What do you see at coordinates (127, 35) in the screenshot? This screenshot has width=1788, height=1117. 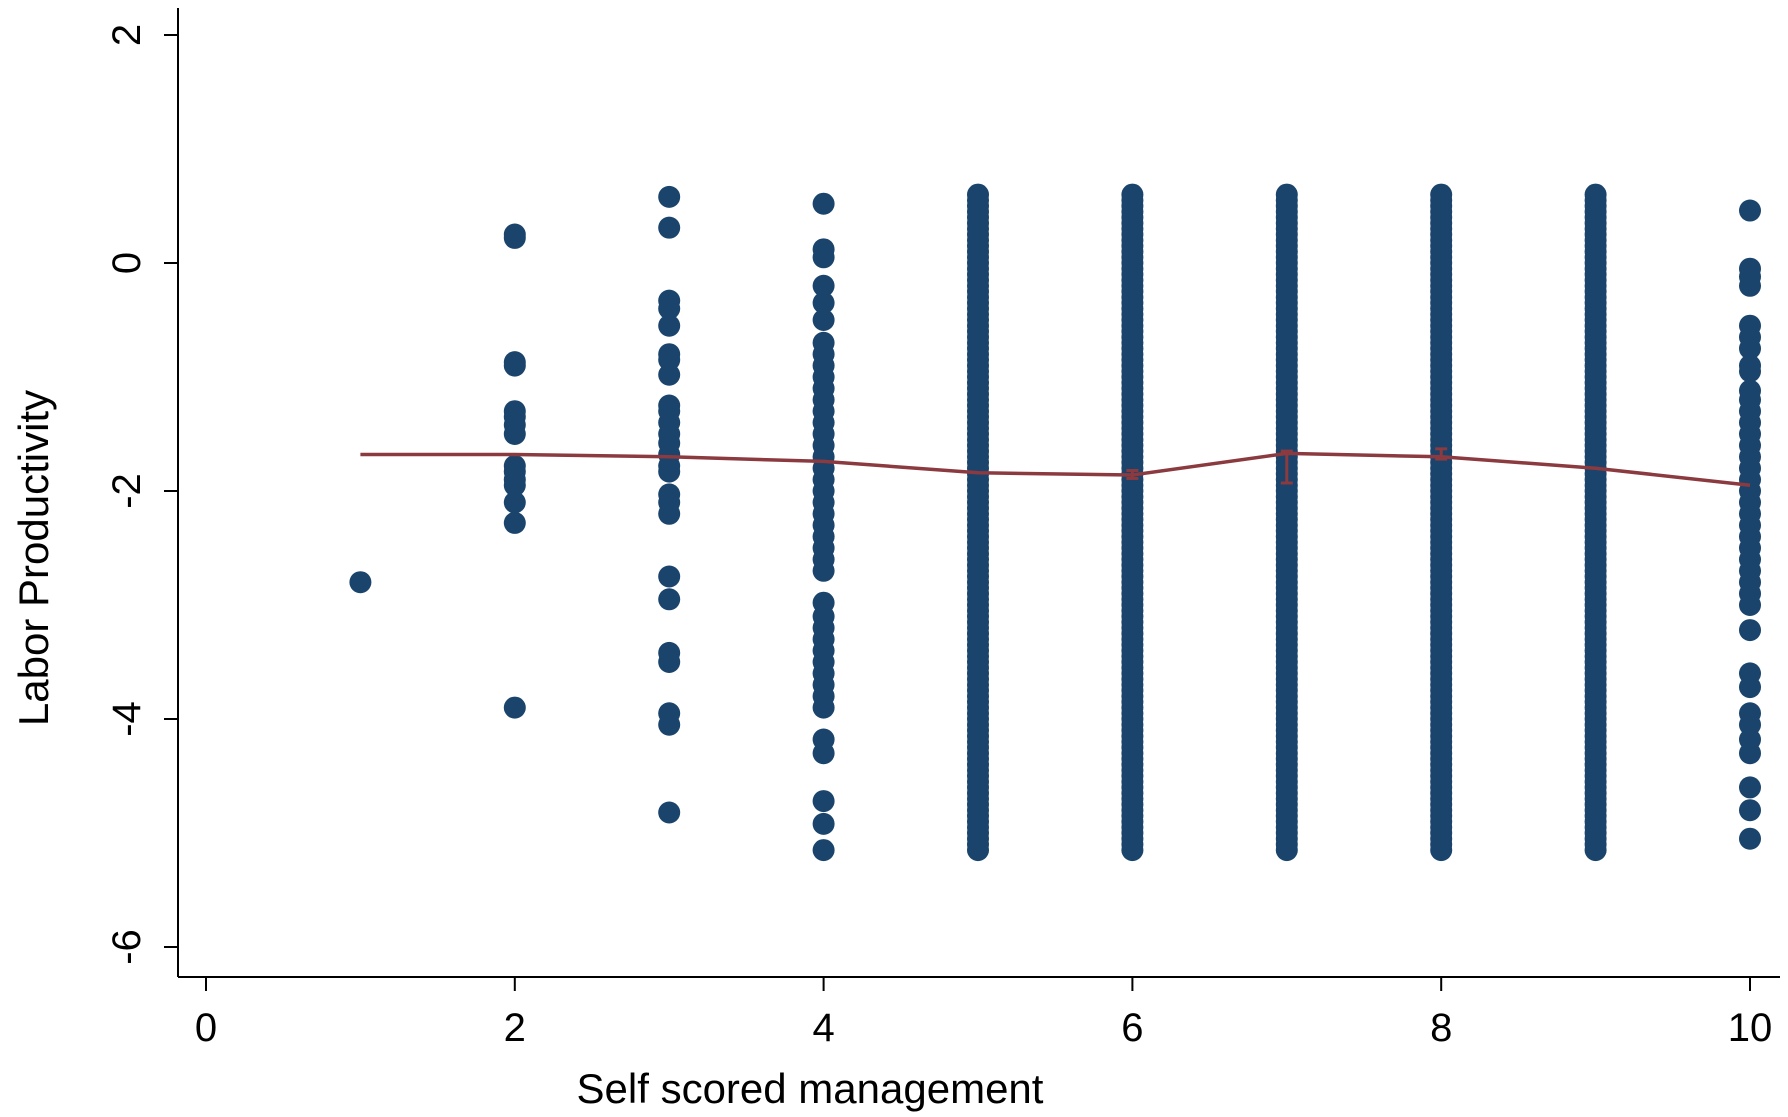 I see `y-tick-label: 2` at bounding box center [127, 35].